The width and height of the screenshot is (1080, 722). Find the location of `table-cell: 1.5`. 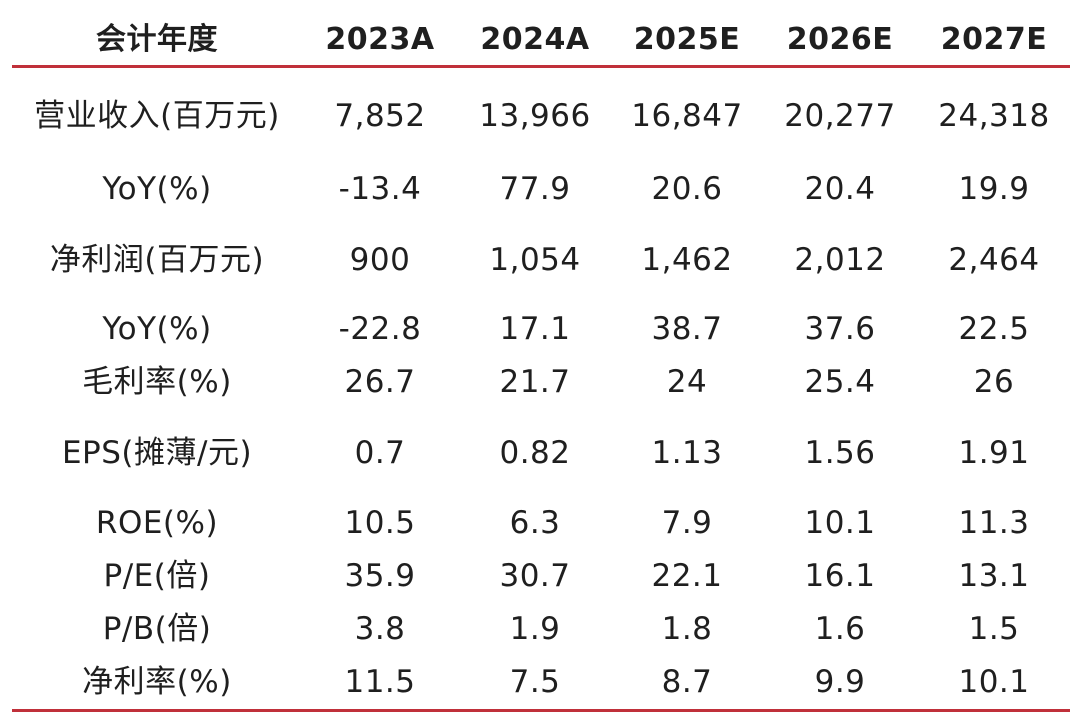

table-cell: 1.5 is located at coordinates (994, 629).